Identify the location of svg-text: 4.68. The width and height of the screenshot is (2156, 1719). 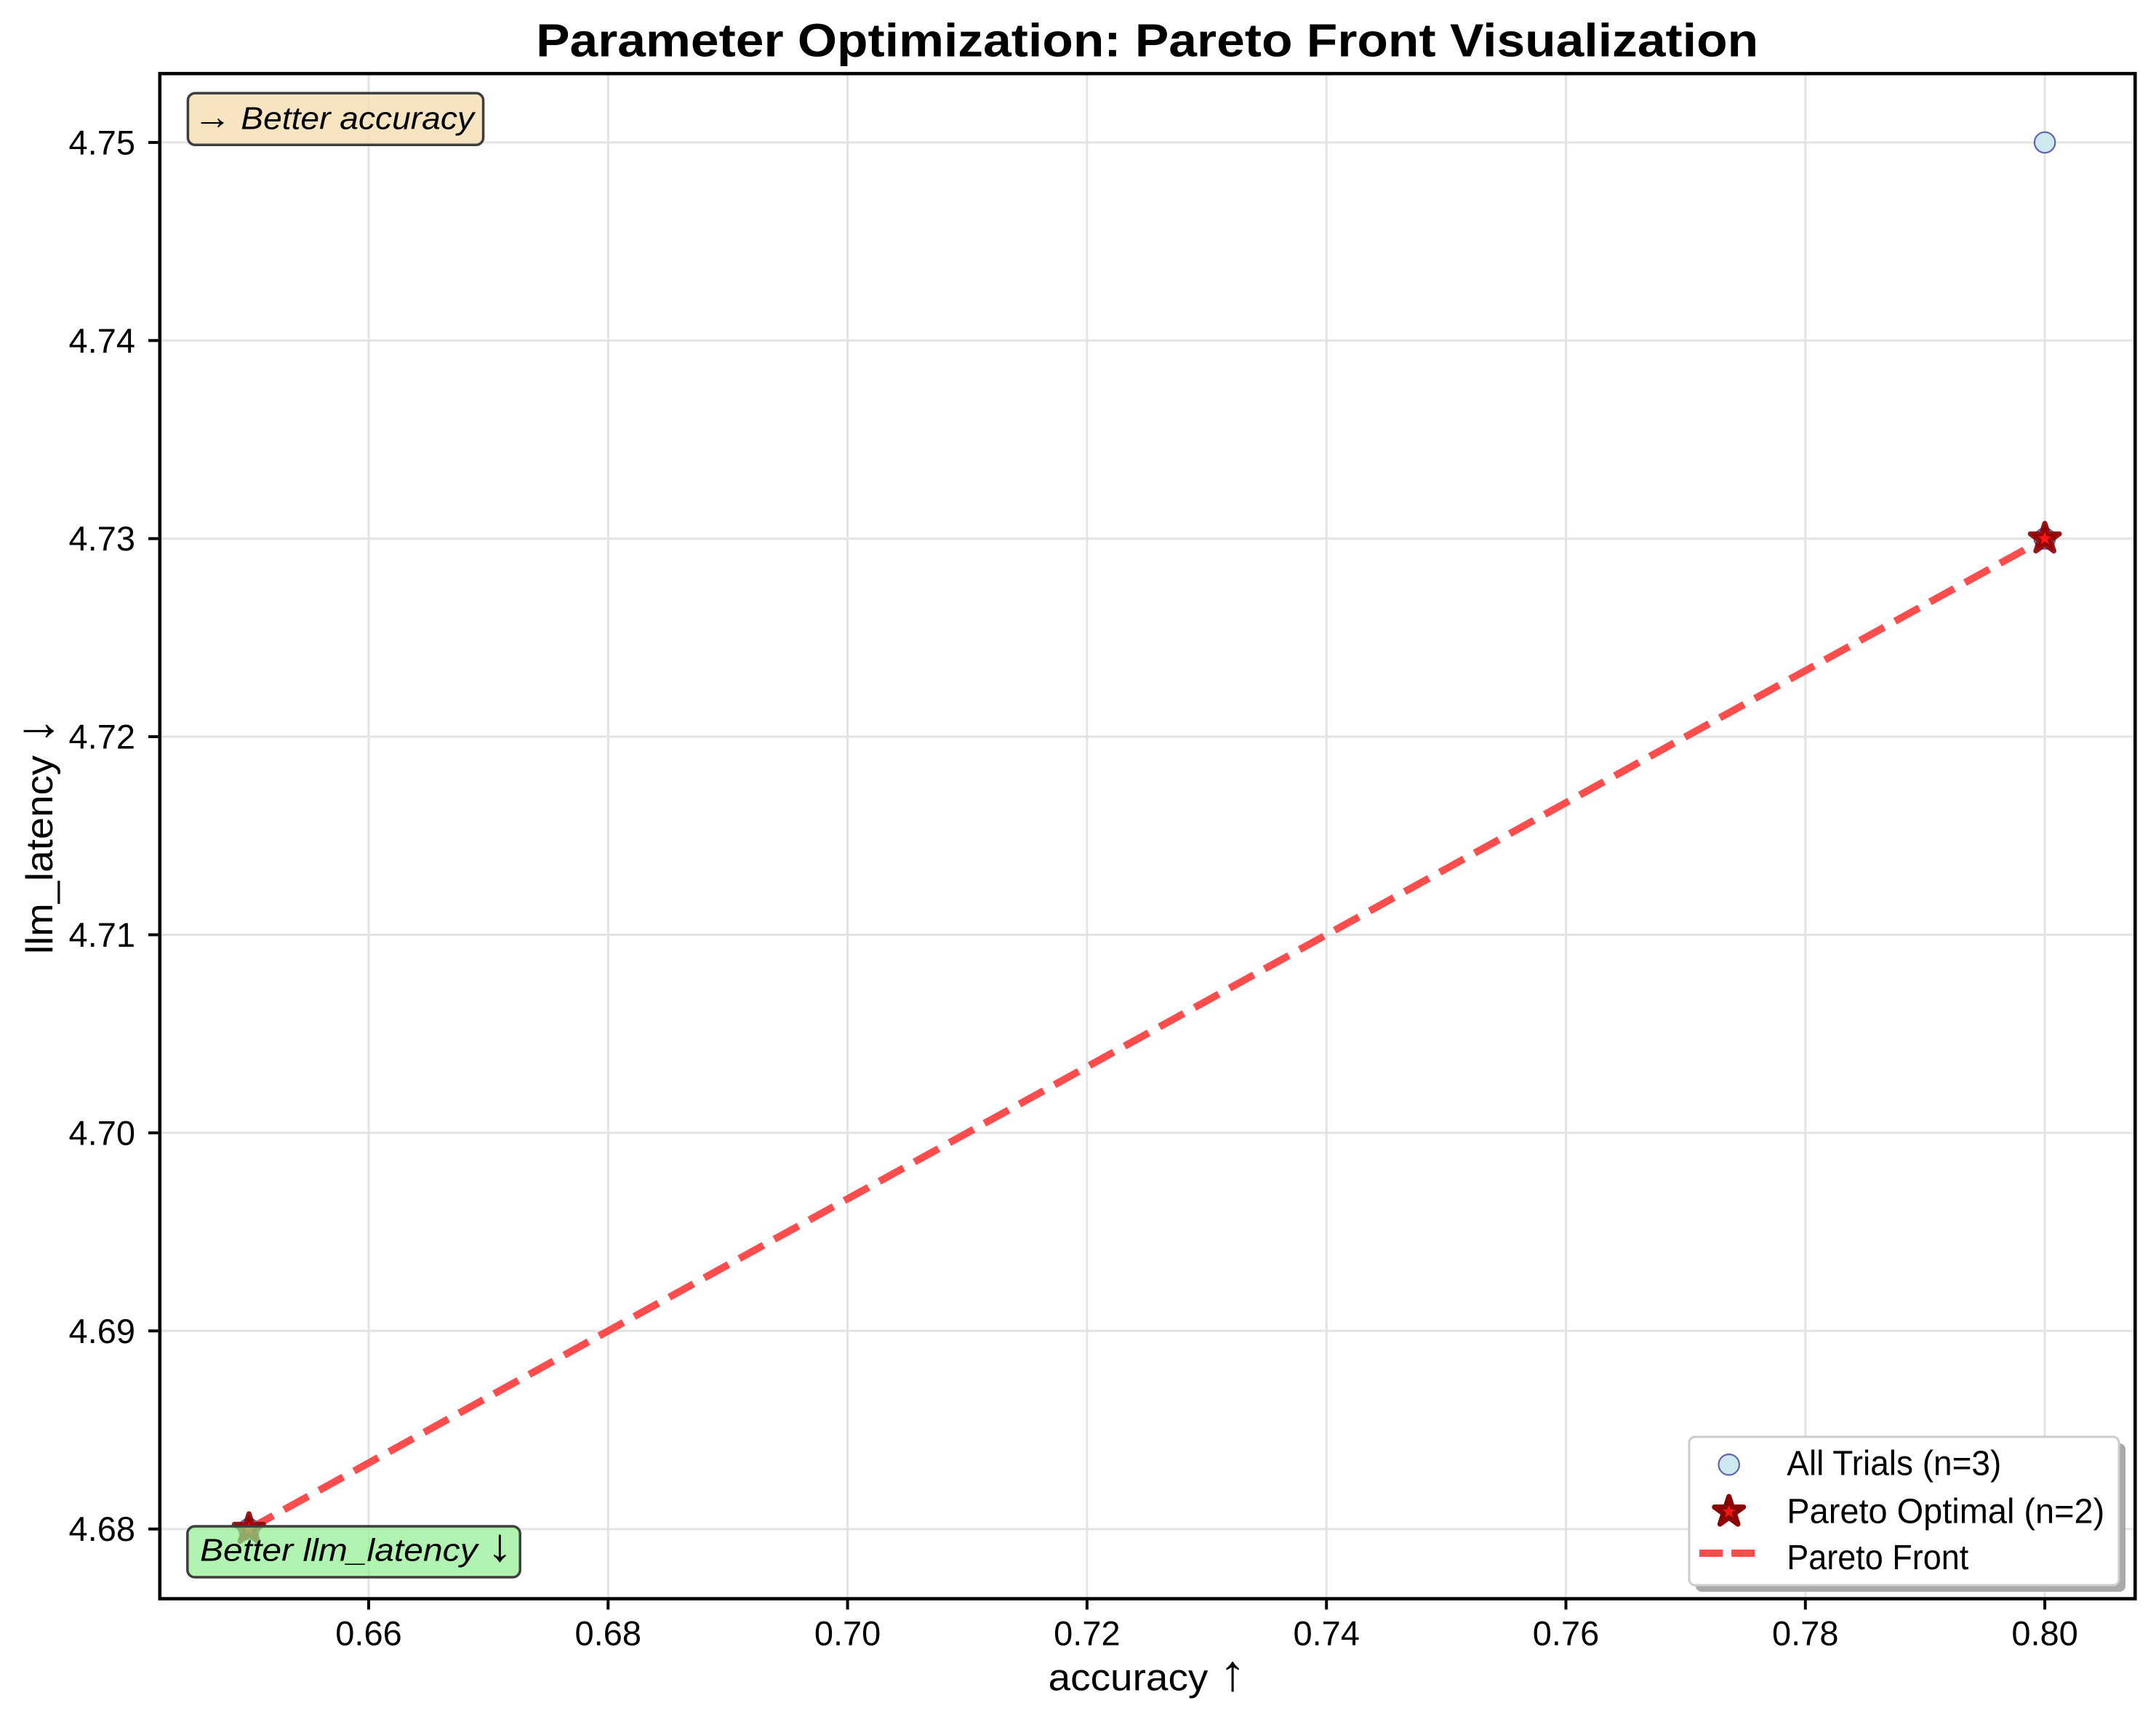
(102, 1529).